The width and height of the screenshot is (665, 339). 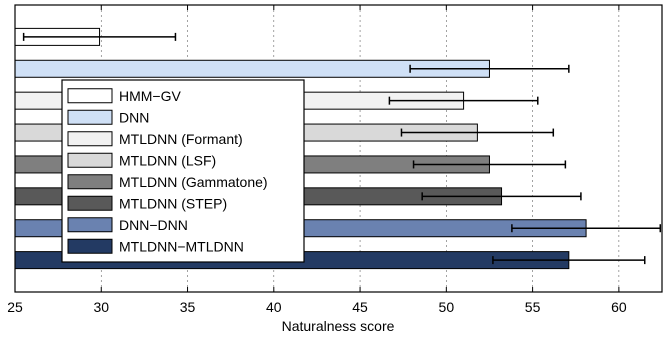 I want to click on x-tick-label: 25, so click(x=15, y=307).